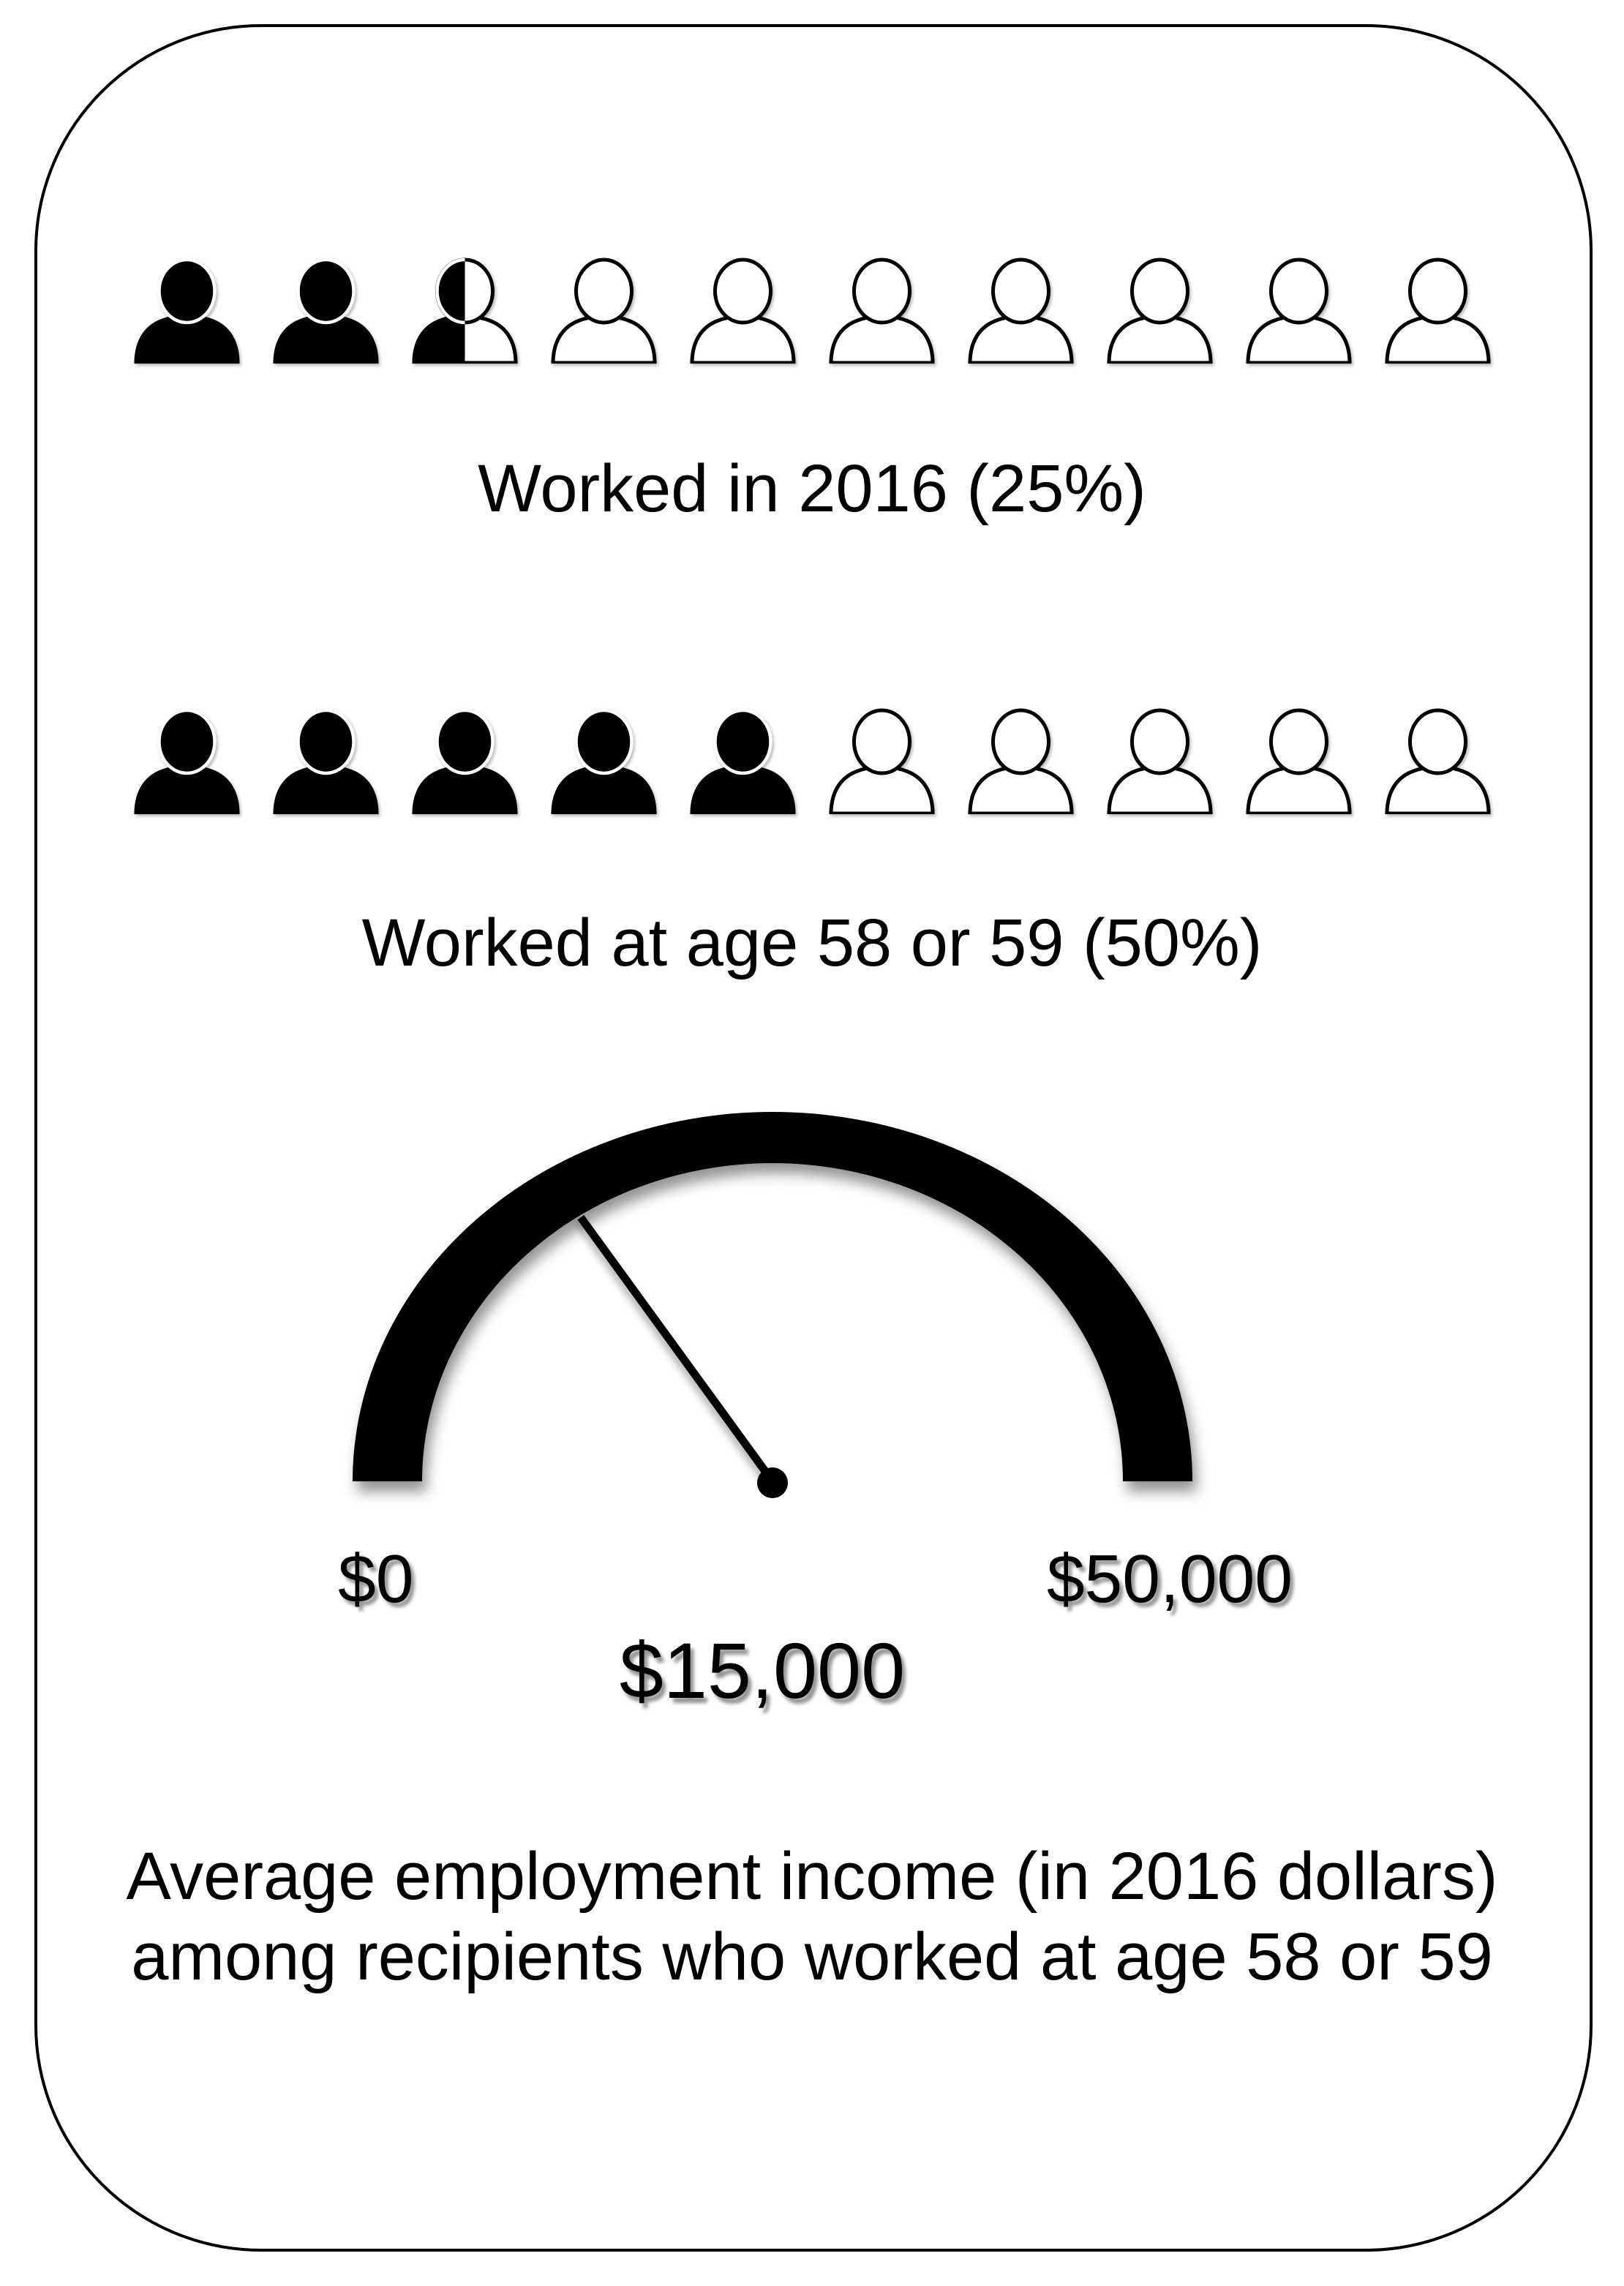 The height and width of the screenshot is (2286, 1624). I want to click on gauge-max-label: $50,000, so click(1169, 1579).